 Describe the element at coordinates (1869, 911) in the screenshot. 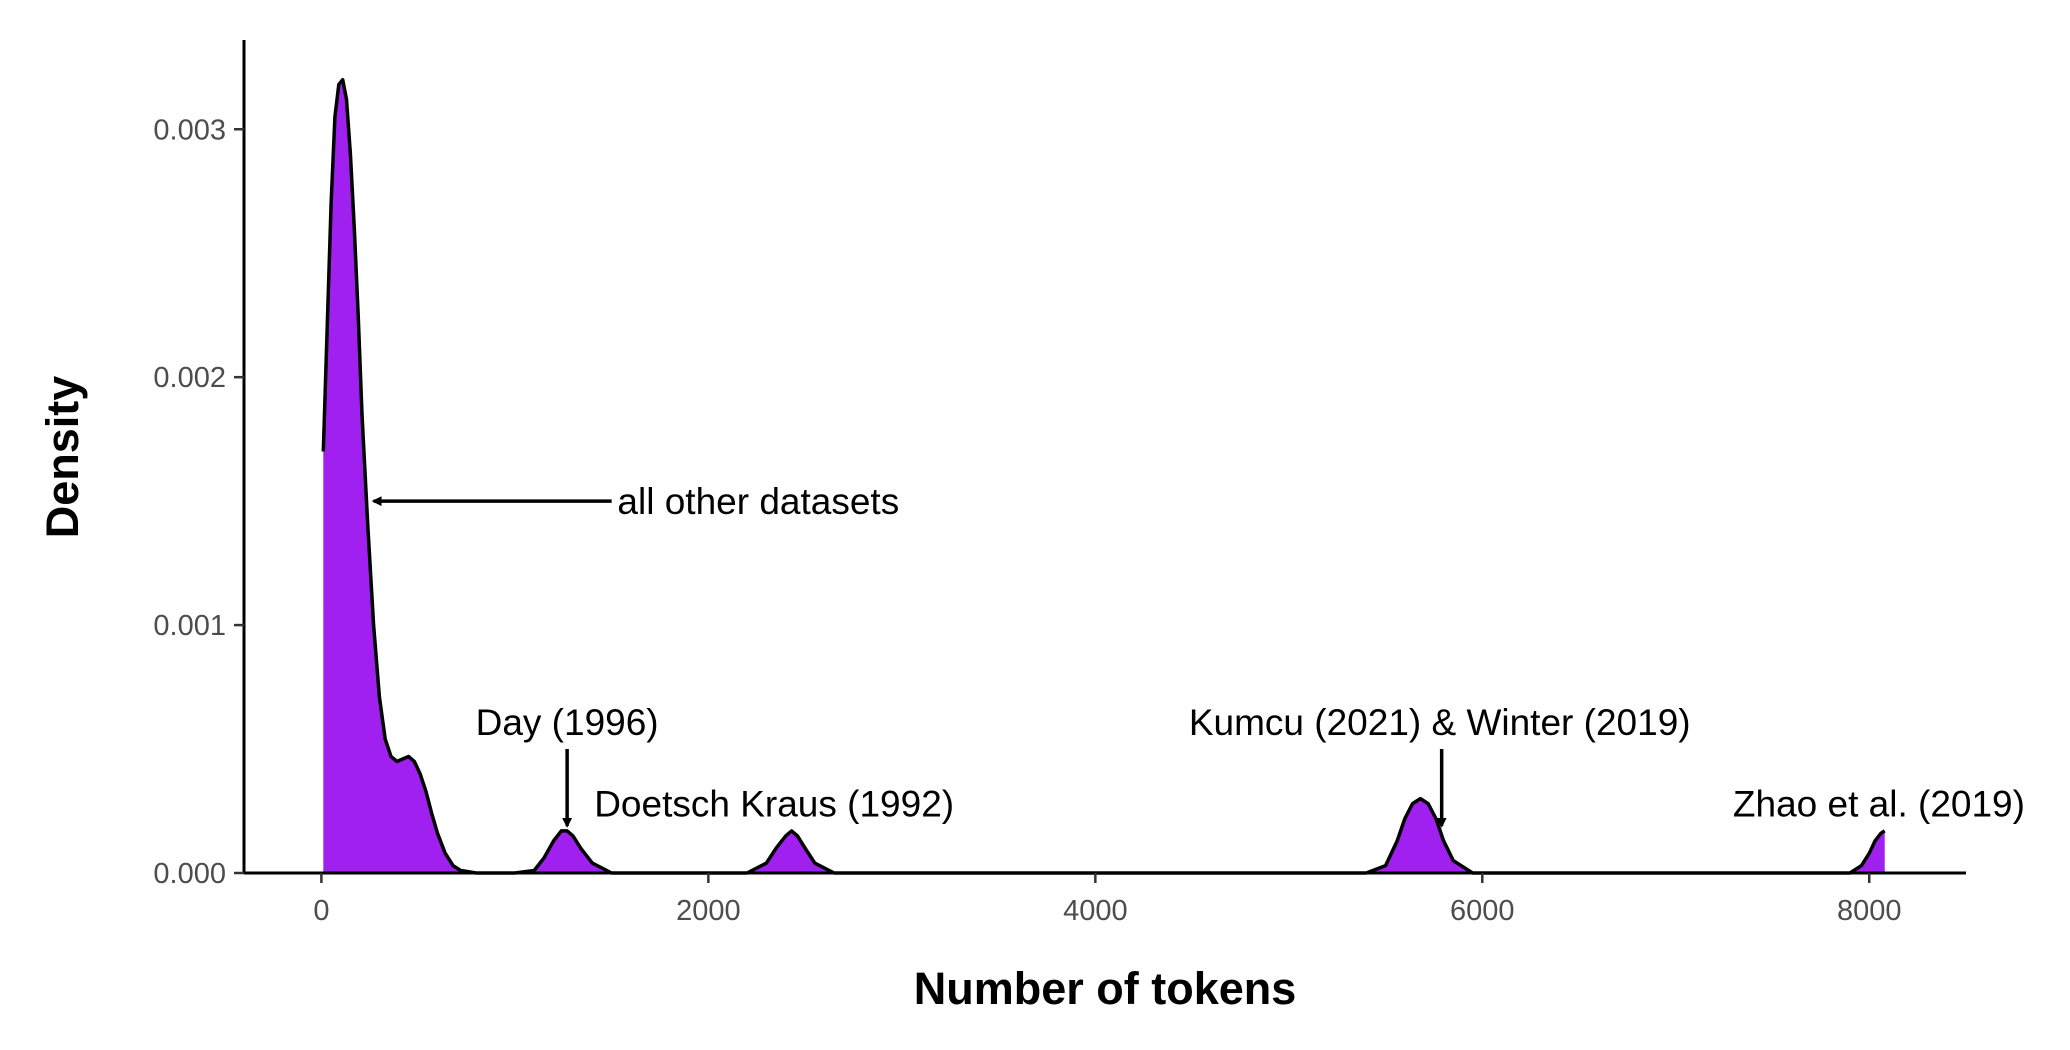

I see `x-tick-label: 8000` at that location.